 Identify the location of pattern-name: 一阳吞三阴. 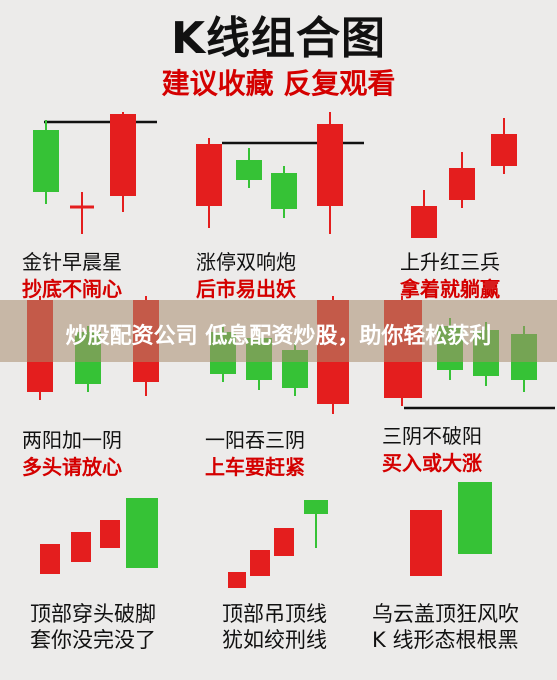
(255, 440).